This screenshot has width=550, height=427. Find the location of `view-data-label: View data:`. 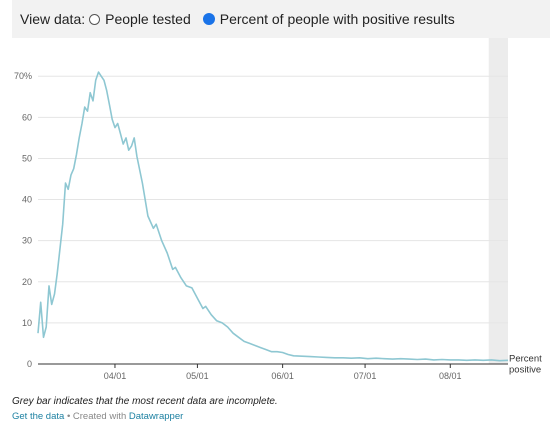

view-data-label: View data: is located at coordinates (53, 19).